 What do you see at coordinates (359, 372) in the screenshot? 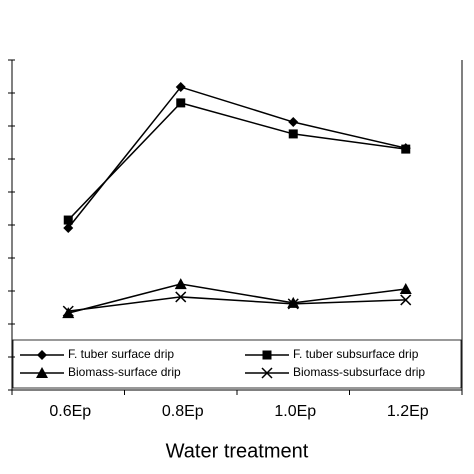
I see `legend-label: Biomass-subsurface drip` at bounding box center [359, 372].